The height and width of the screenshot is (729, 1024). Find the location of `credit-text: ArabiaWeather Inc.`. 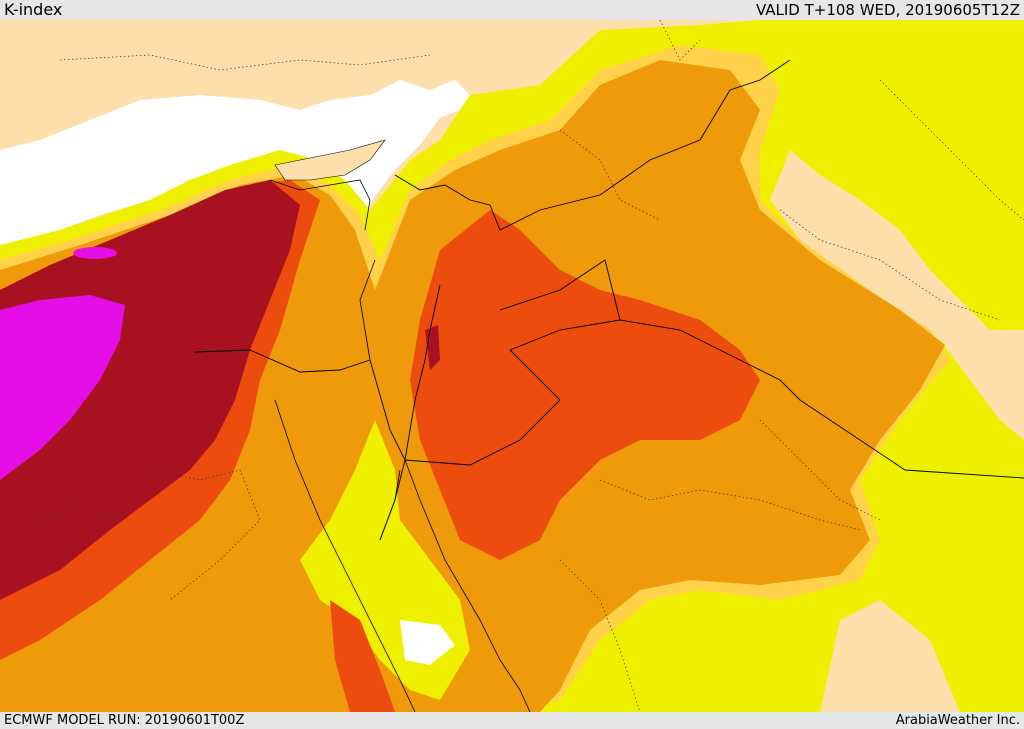

credit-text: ArabiaWeather Inc. is located at coordinates (957, 720).